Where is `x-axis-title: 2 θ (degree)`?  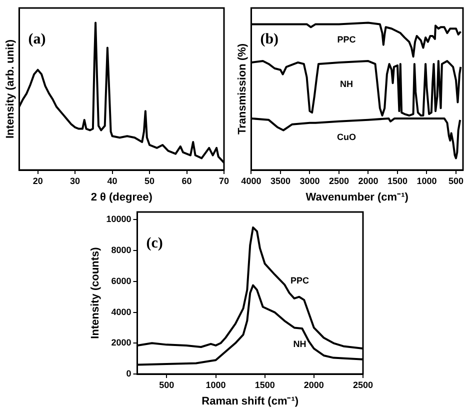
x-axis-title: 2 θ (degree) is located at coordinates (121, 197).